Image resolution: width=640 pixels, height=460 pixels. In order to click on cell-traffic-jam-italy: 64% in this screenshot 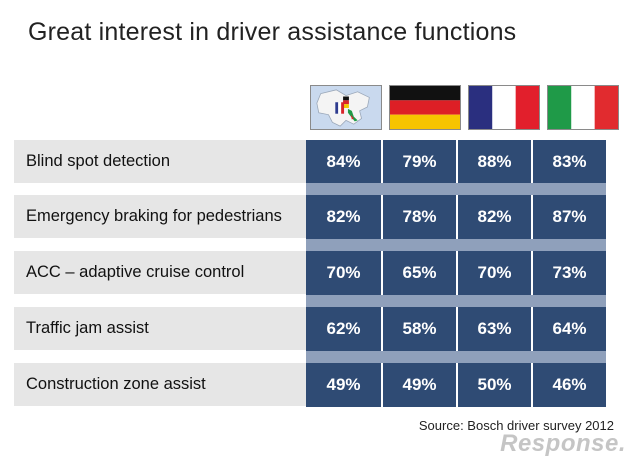, I will do `click(568, 329)`.